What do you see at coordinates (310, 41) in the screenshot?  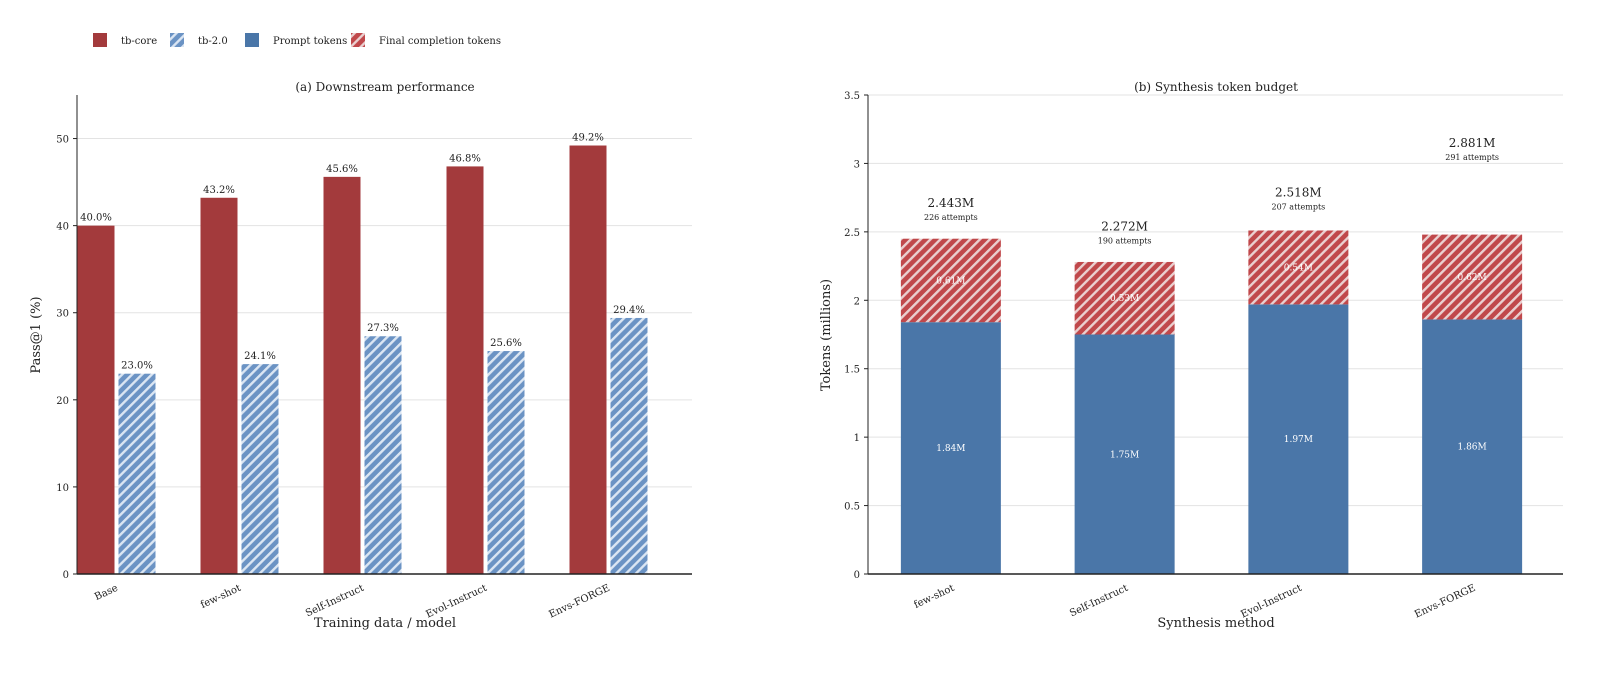 I see `legend-label-2: Prompt tokens` at bounding box center [310, 41].